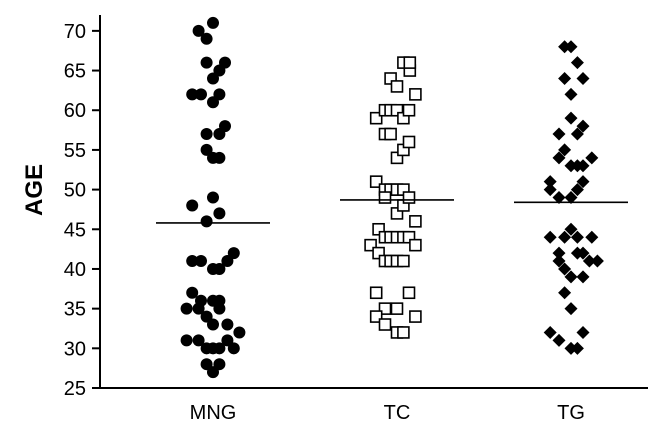 The width and height of the screenshot is (652, 423). I want to click on x-category-label: TG, so click(571, 412).